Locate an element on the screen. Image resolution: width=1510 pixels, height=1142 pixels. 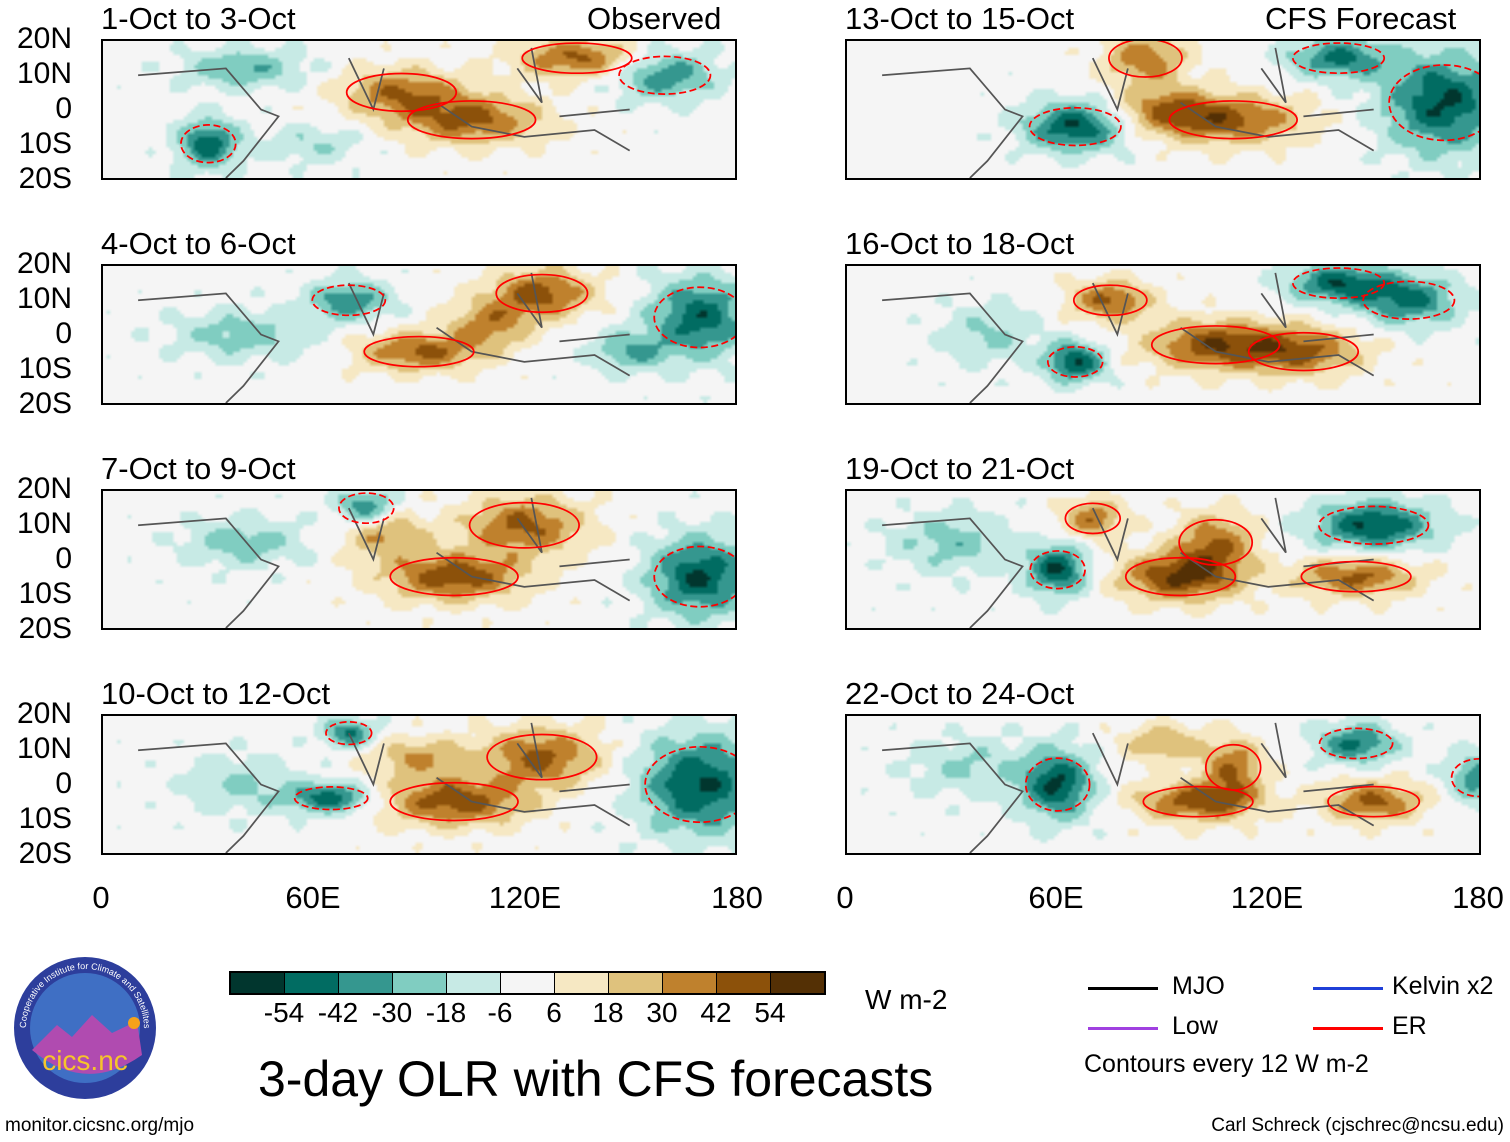
panel-title: 1-Oct to 3-Oct is located at coordinates (198, 18).